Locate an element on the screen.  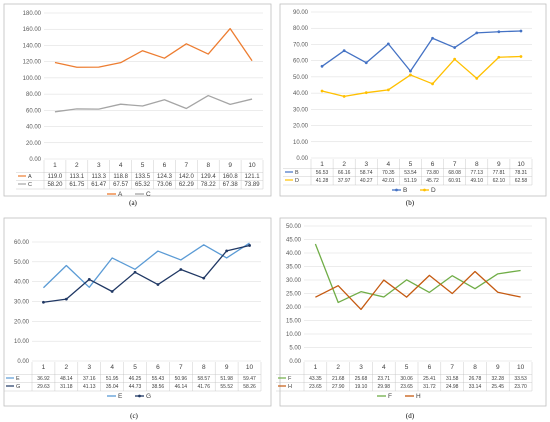
legend-label: G is located at coordinates (148, 396).